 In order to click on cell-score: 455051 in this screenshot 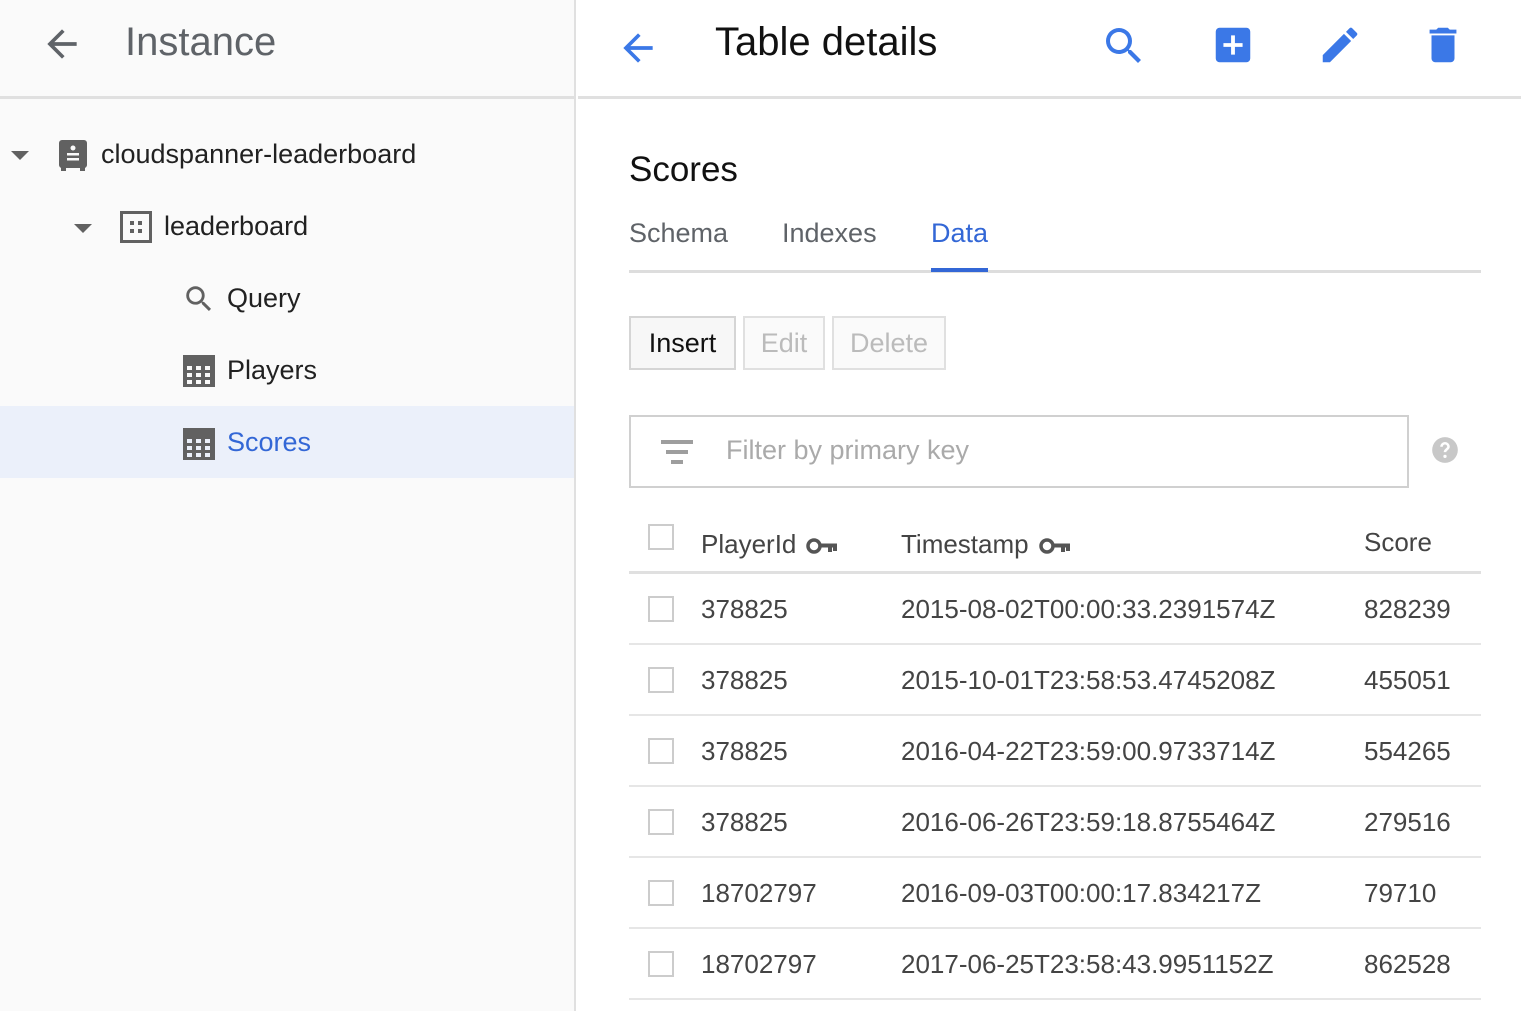, I will do `click(1407, 680)`.